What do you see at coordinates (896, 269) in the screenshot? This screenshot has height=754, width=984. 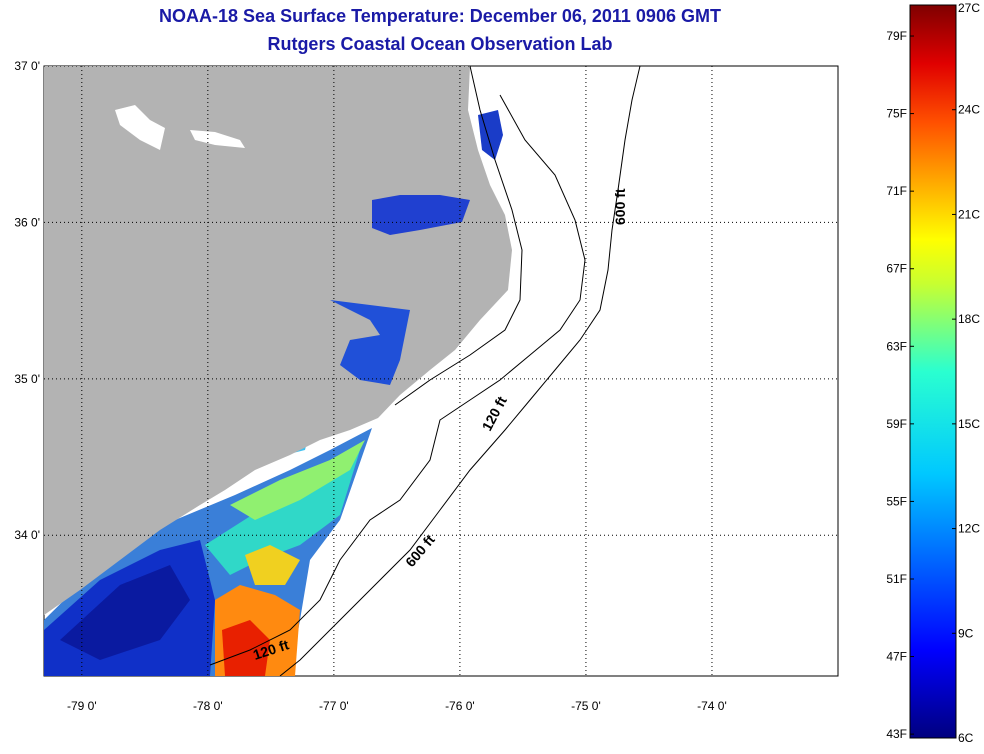 I see `colorbar-f-label: 67F` at bounding box center [896, 269].